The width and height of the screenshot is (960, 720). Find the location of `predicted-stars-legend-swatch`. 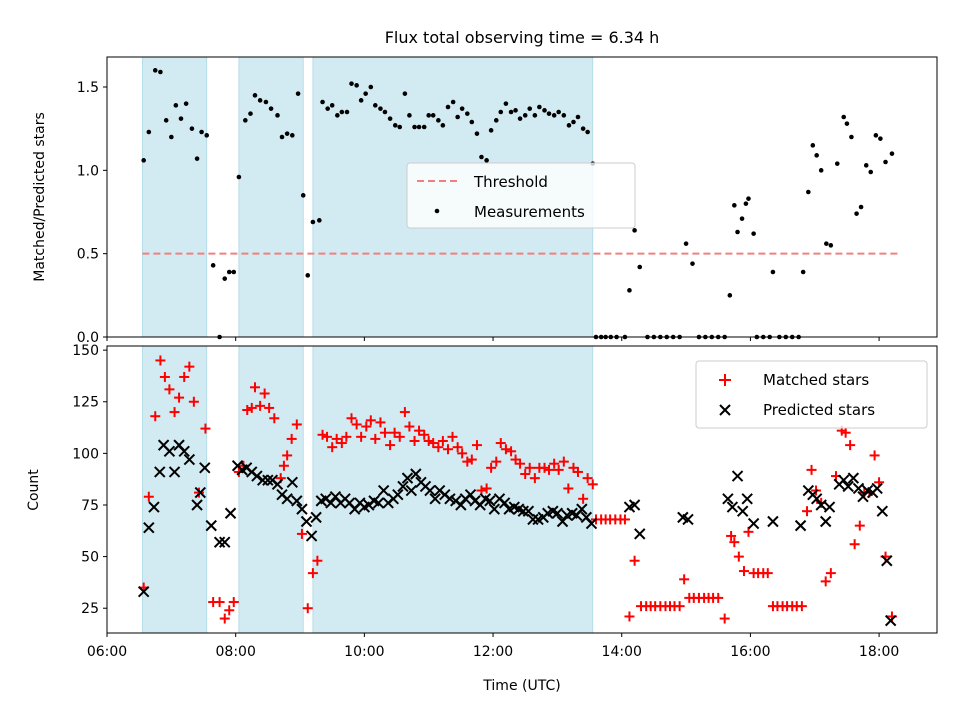

predicted-stars-legend-swatch is located at coordinates (725, 410).